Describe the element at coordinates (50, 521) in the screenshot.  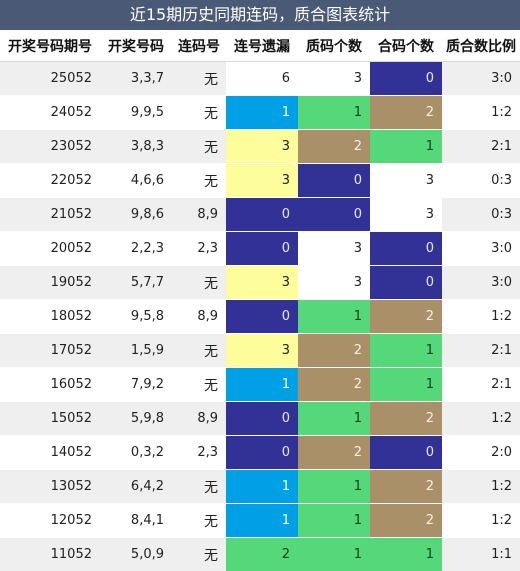
I see `period-cell: 12052` at that location.